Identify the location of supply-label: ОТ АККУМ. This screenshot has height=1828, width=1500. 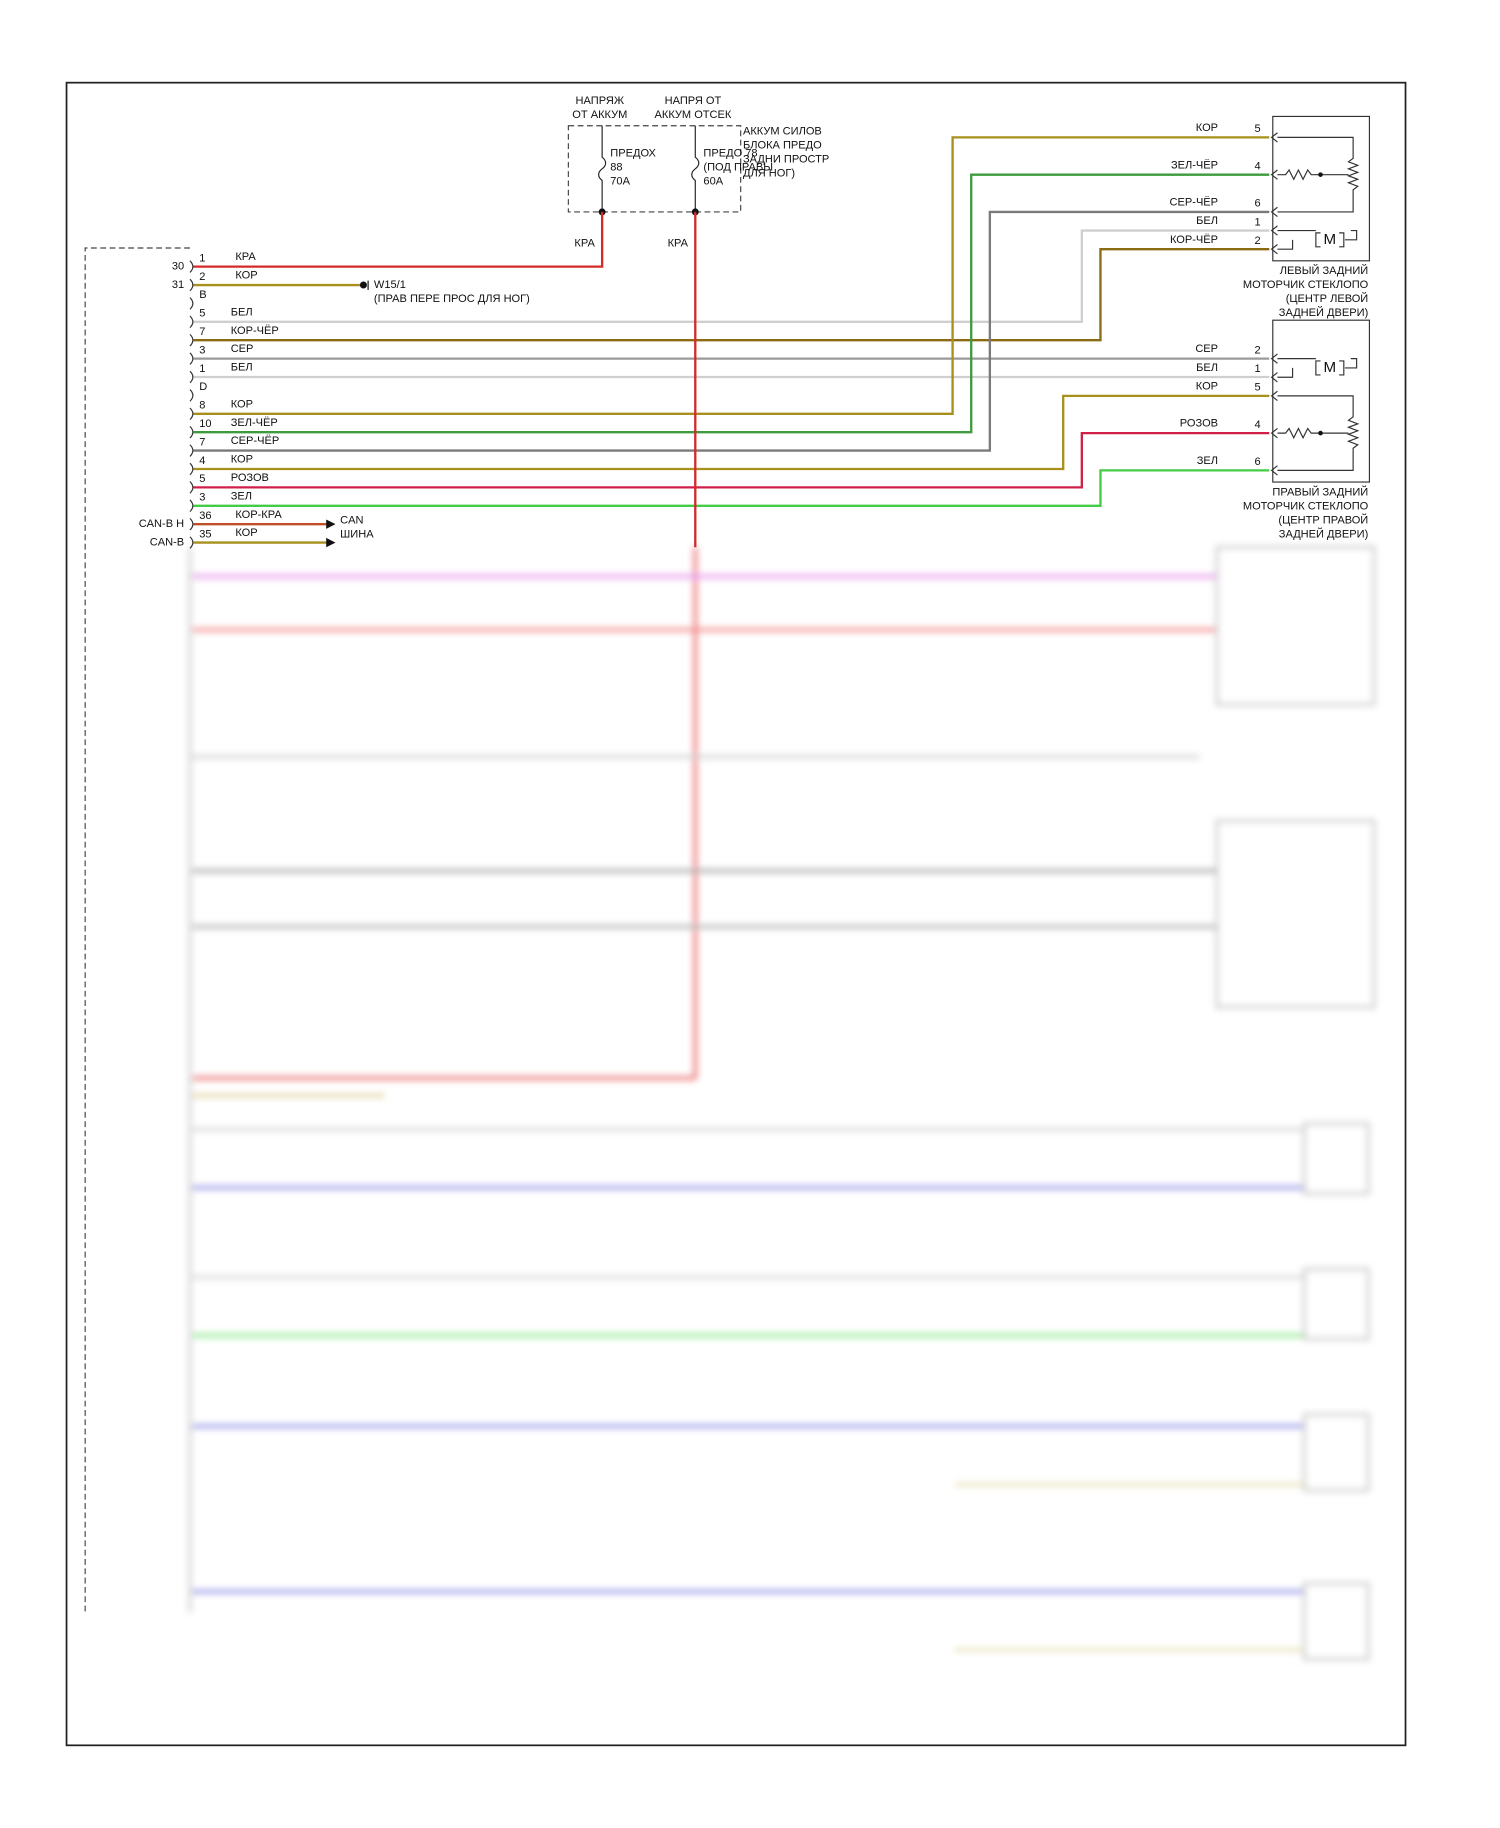
(599, 115).